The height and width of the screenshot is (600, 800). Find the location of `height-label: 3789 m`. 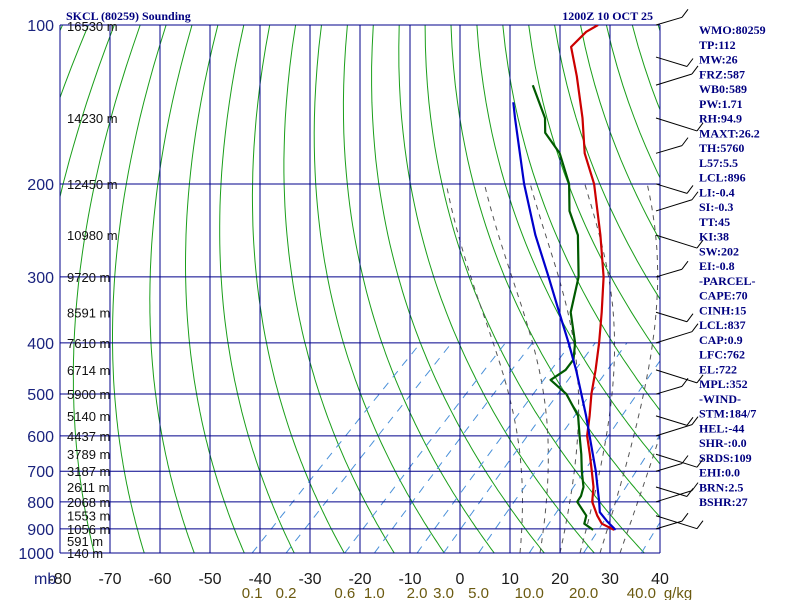

height-label: 3789 m is located at coordinates (88, 454).